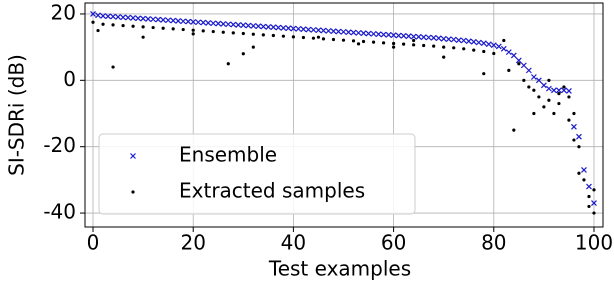 The height and width of the screenshot is (282, 614). What do you see at coordinates (133, 156) in the screenshot?
I see `legend-marker` at bounding box center [133, 156].